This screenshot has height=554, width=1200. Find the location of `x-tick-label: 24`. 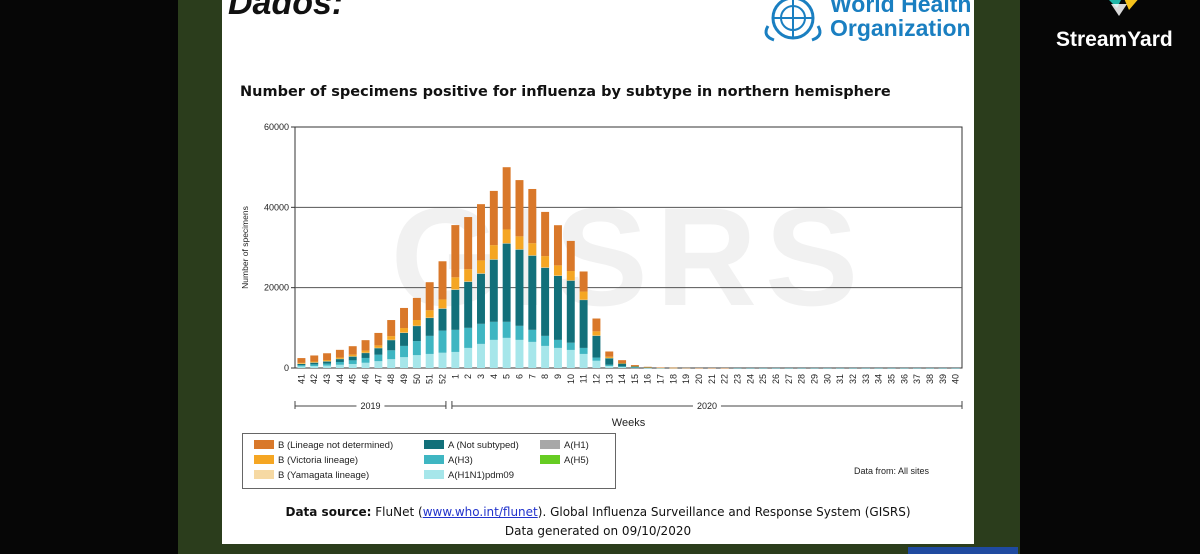

x-tick-label: 24 is located at coordinates (750, 379).